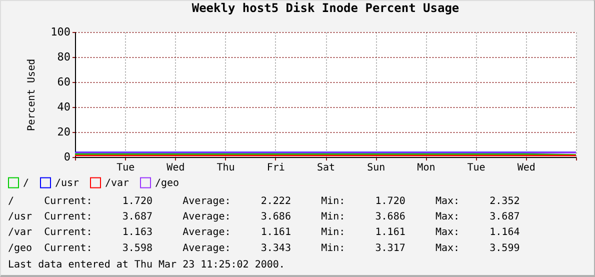 The width and height of the screenshot is (595, 277). Describe the element at coordinates (67, 183) in the screenshot. I see `legend-label: /usr` at that location.